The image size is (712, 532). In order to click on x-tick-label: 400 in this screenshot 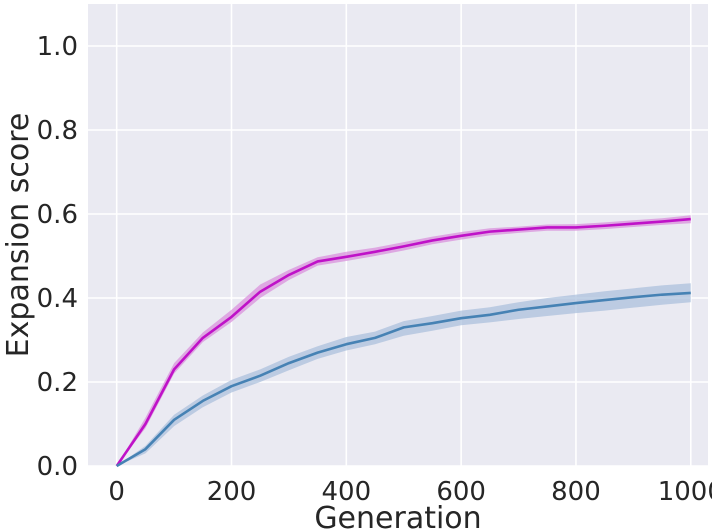, I will do `click(347, 492)`.